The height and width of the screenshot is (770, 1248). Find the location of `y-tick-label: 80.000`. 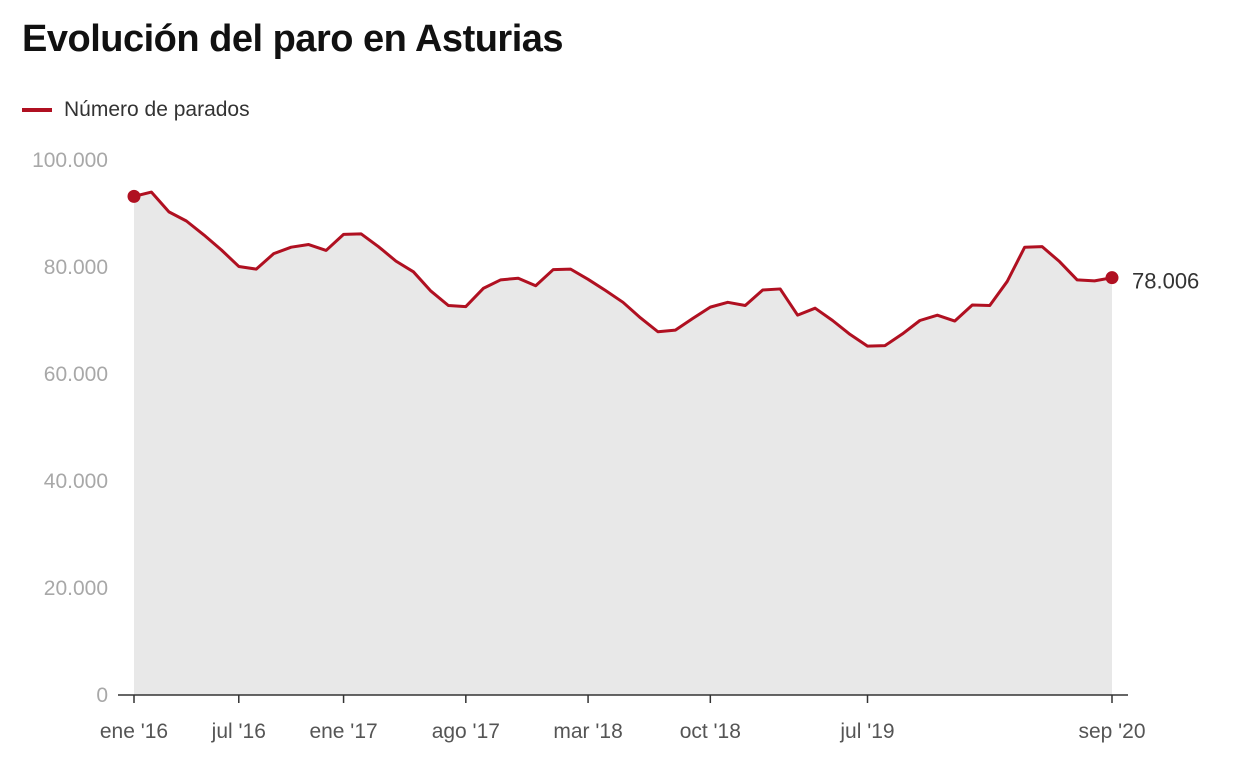

y-tick-label: 80.000 is located at coordinates (76, 267).